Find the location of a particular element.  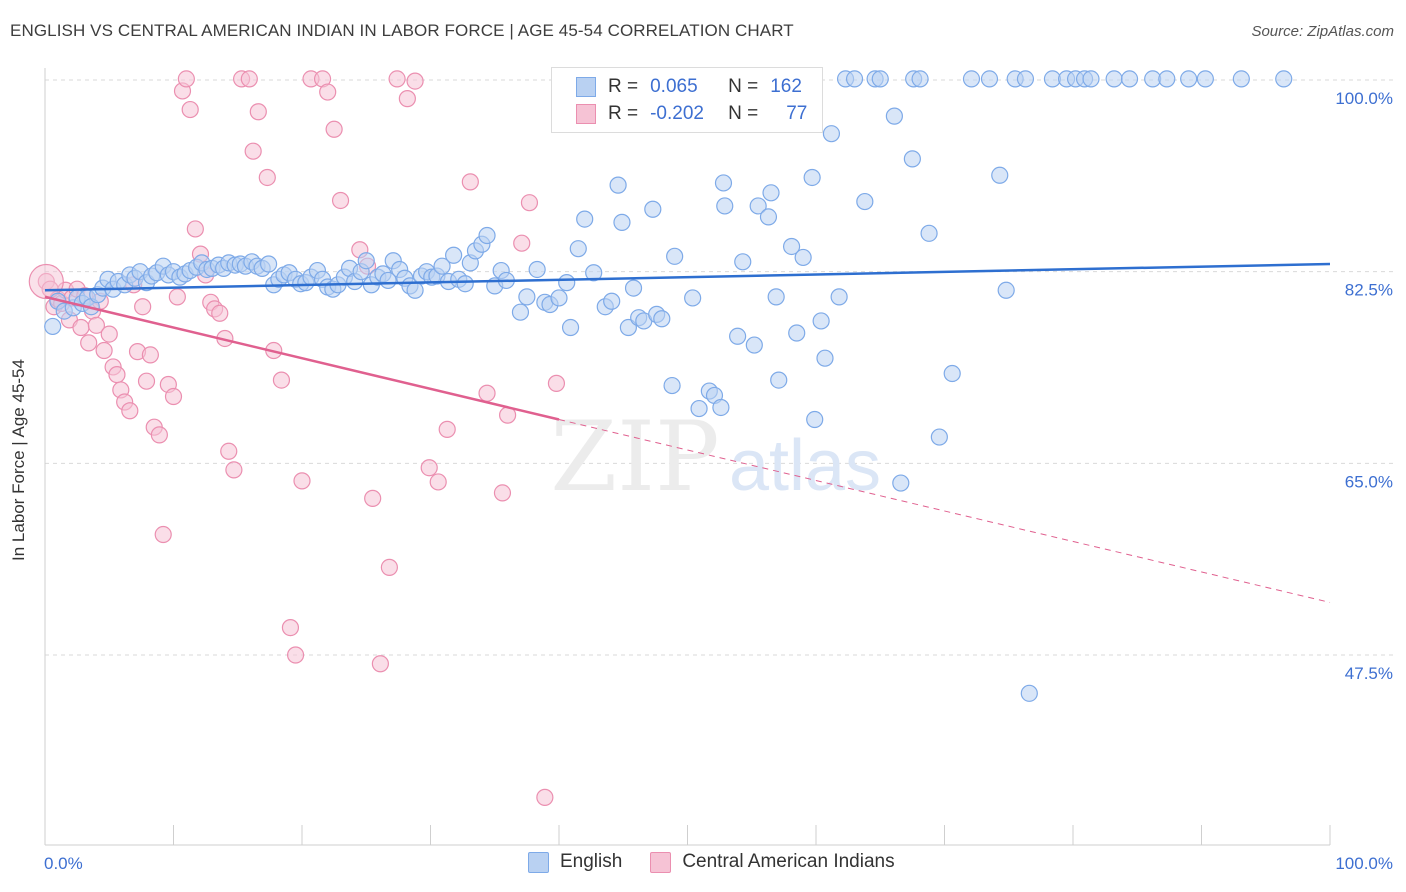

y-tick-label: 82.5% is located at coordinates (1369, 290).